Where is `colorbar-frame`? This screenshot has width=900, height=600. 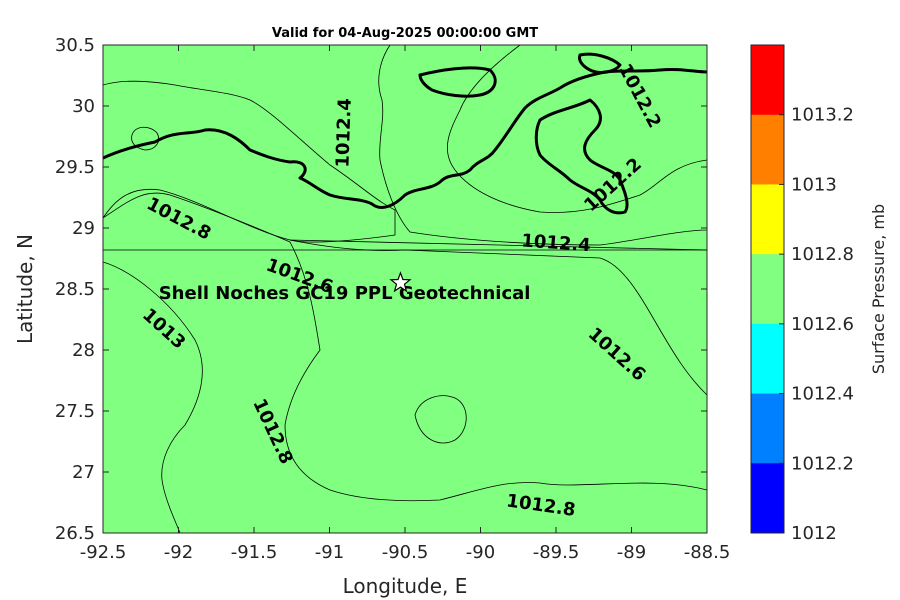 colorbar-frame is located at coordinates (767, 289).